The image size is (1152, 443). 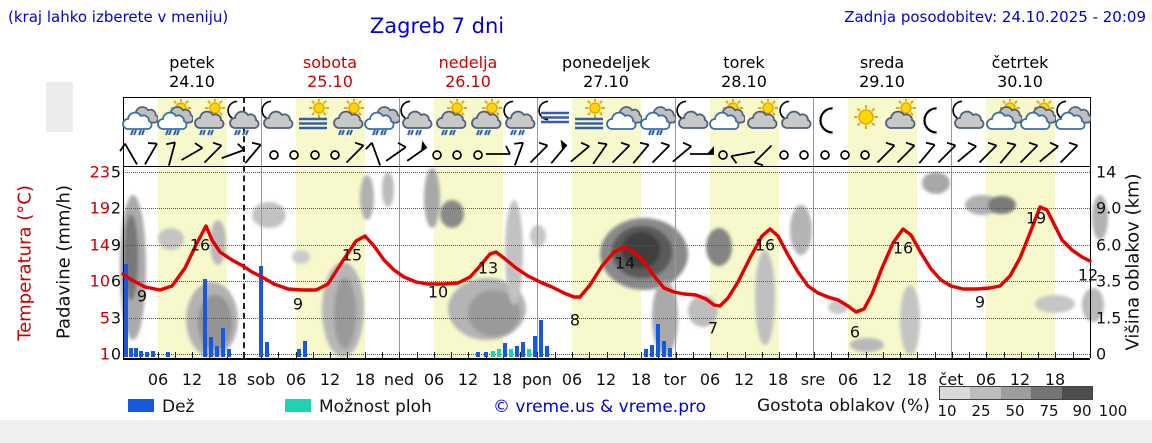 I want to click on density-tick-label: 75, so click(x=1049, y=411).